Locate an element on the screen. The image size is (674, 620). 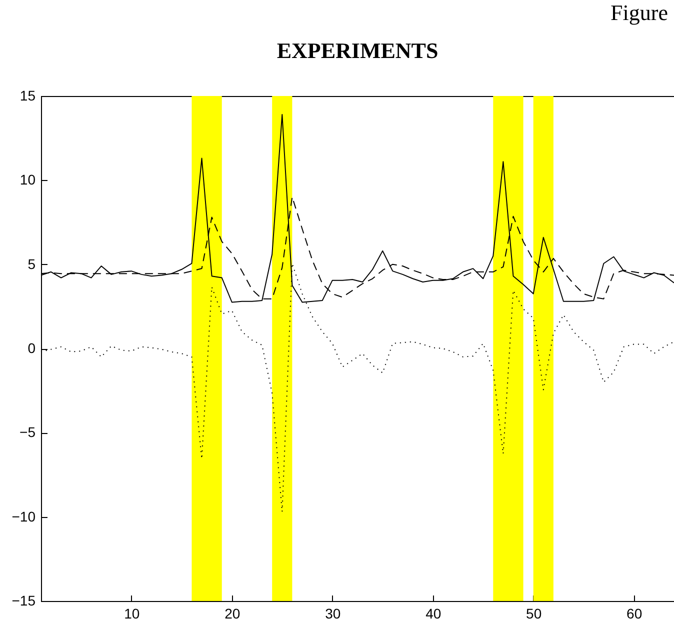
x-tick-label: 50 is located at coordinates (534, 613).